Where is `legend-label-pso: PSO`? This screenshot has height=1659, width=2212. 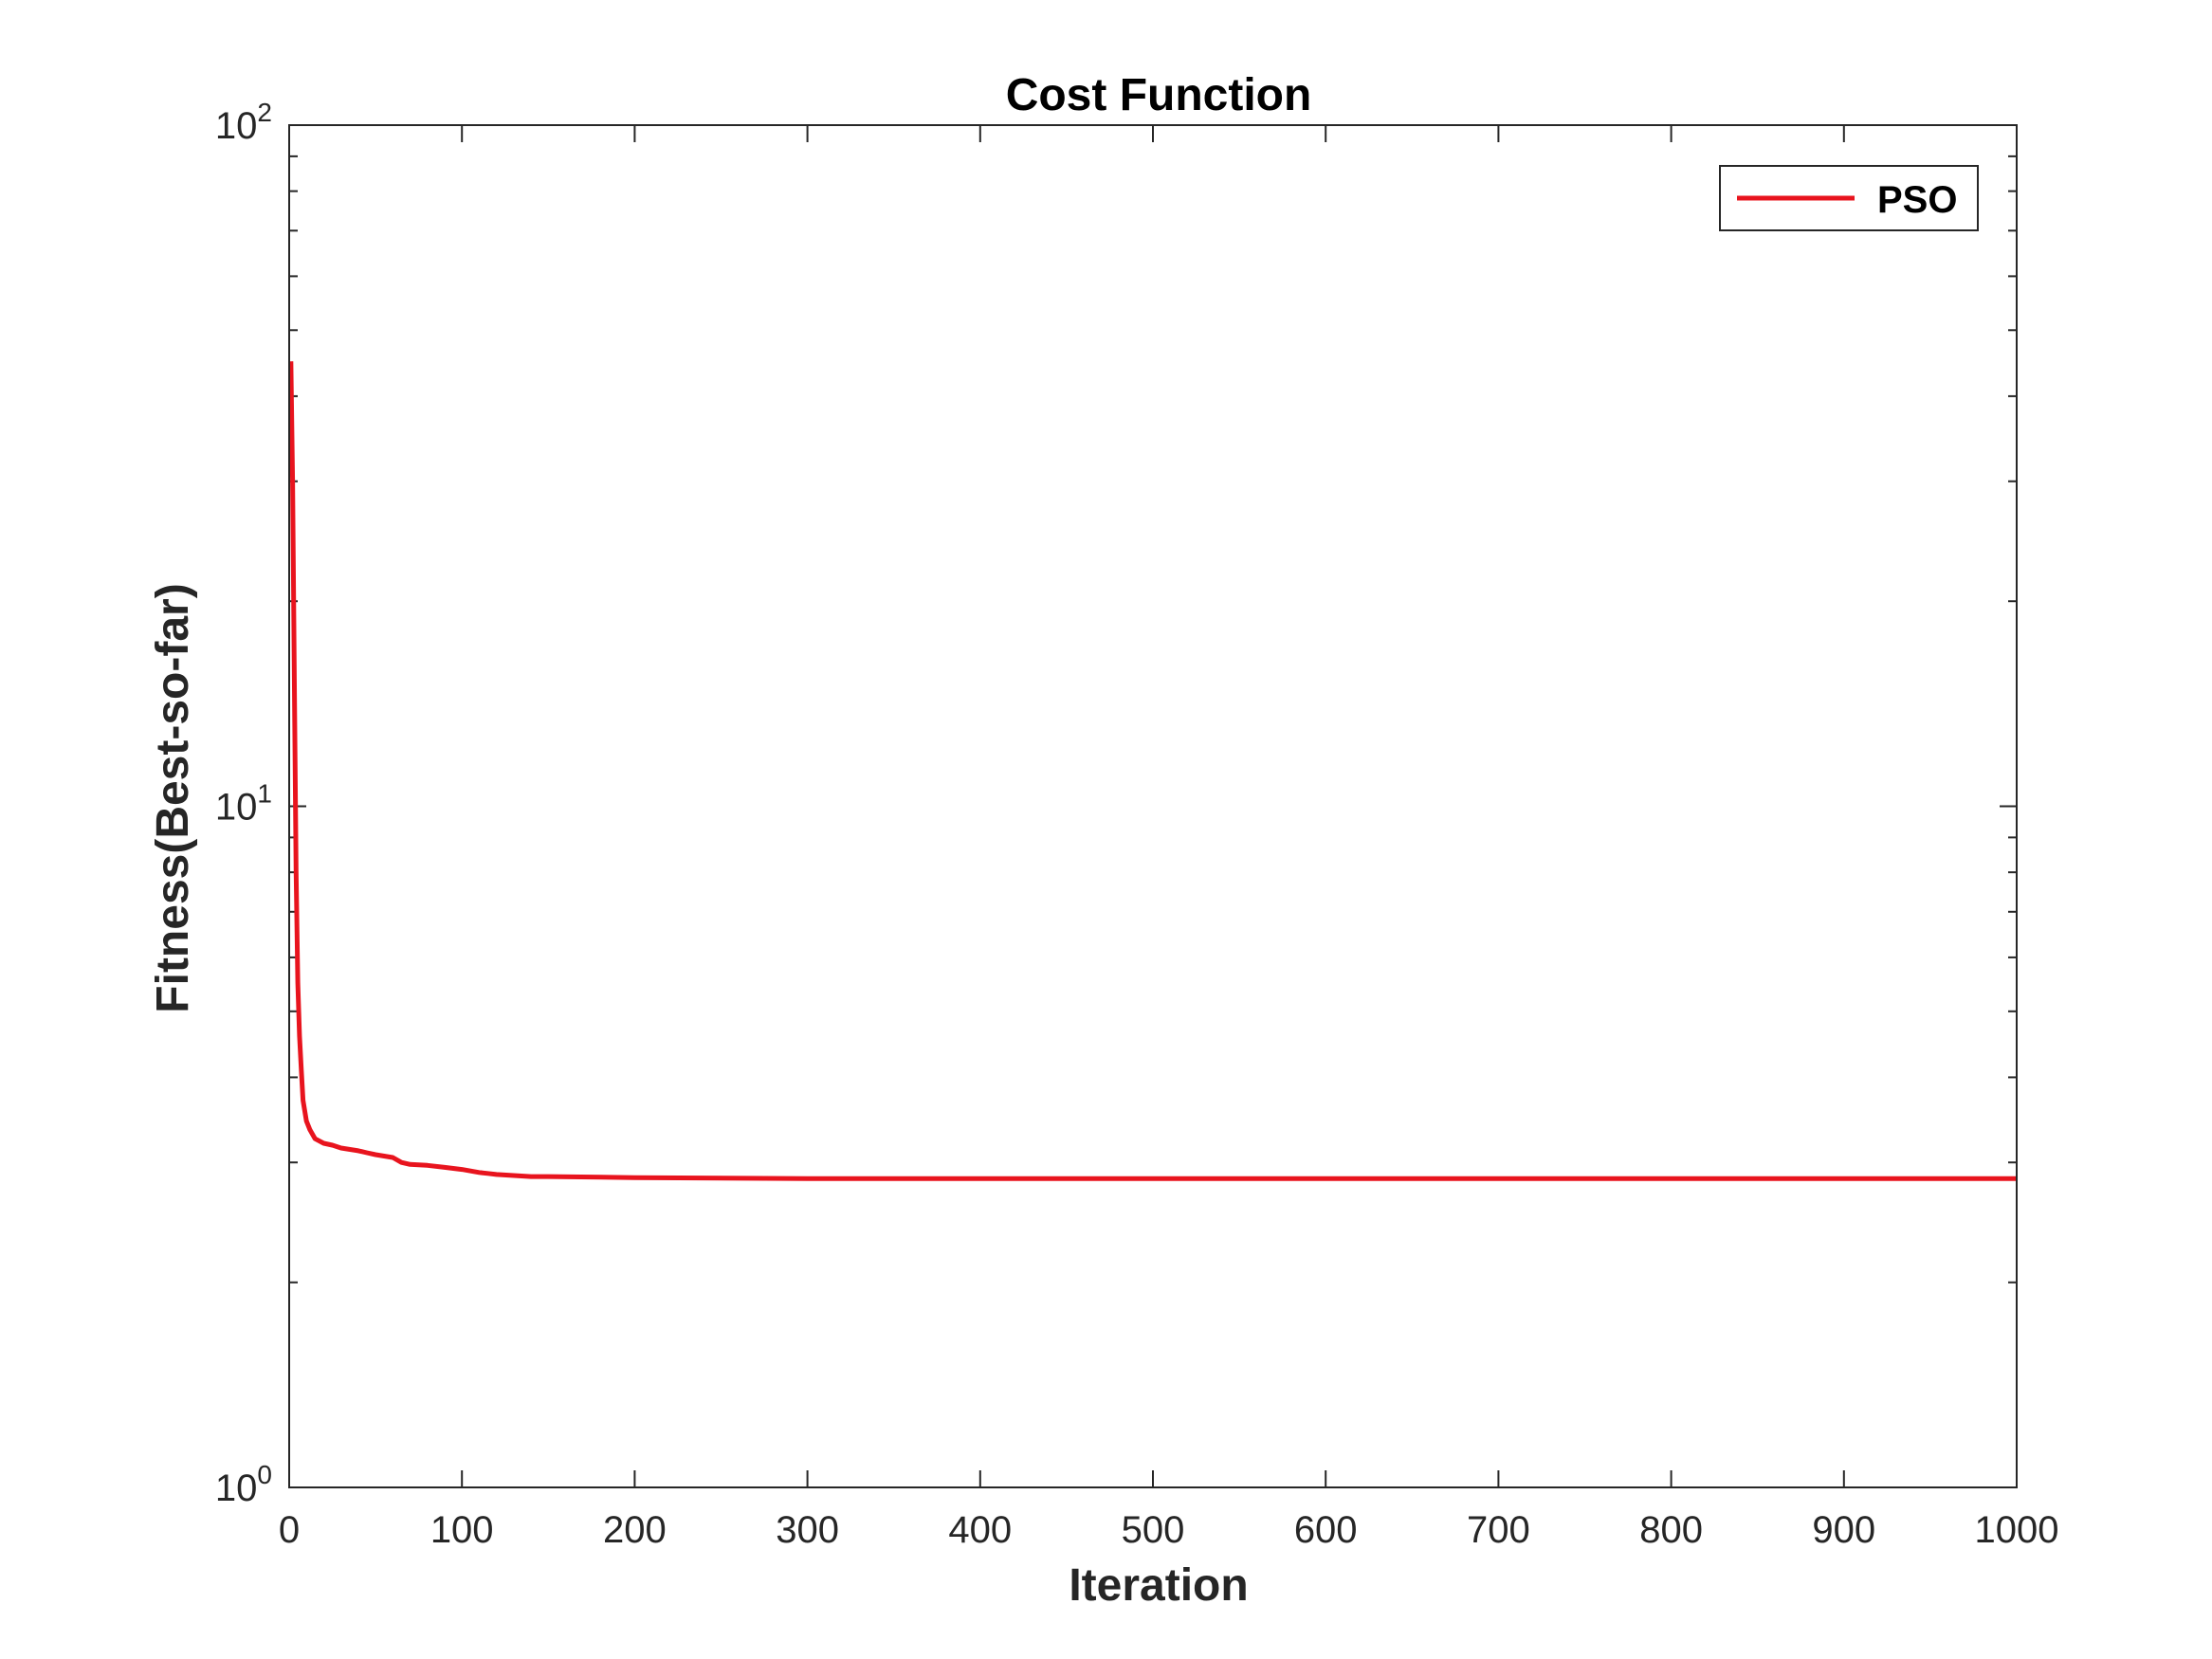
legend-label-pso: PSO is located at coordinates (1917, 200).